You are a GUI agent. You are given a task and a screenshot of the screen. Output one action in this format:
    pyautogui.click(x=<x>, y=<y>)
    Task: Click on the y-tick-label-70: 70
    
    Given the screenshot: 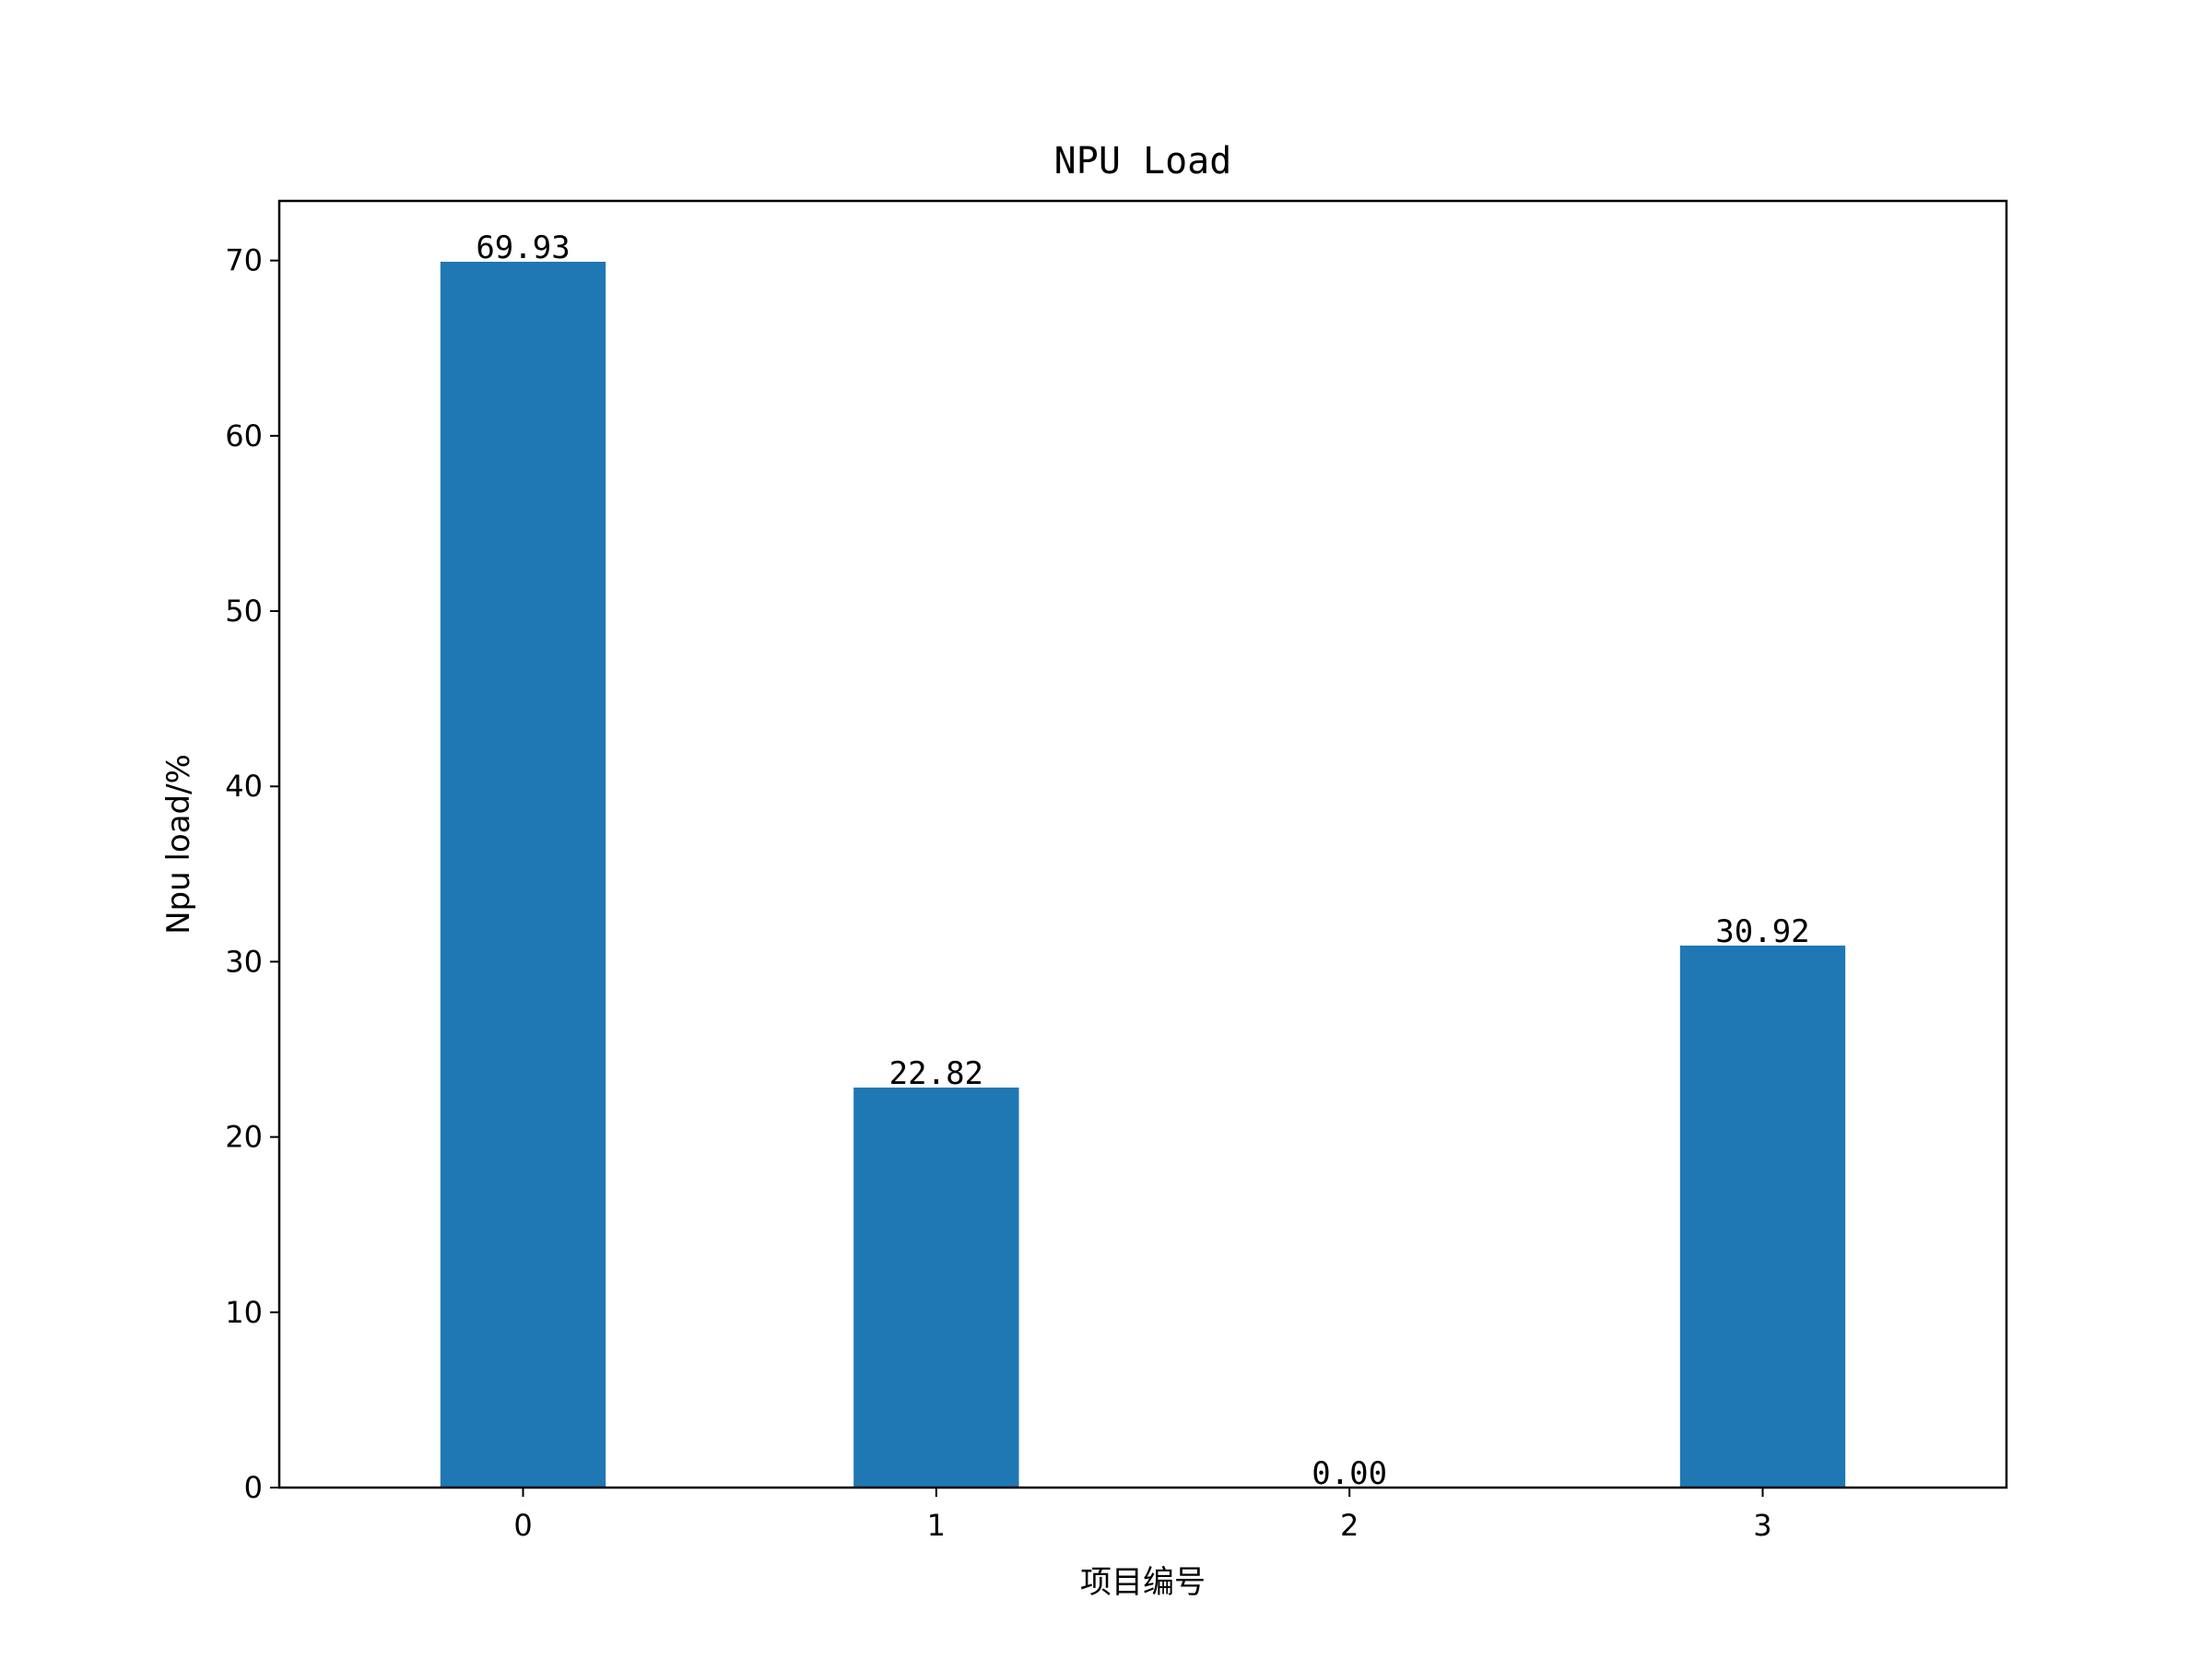 What is the action you would take?
    pyautogui.click(x=244, y=260)
    